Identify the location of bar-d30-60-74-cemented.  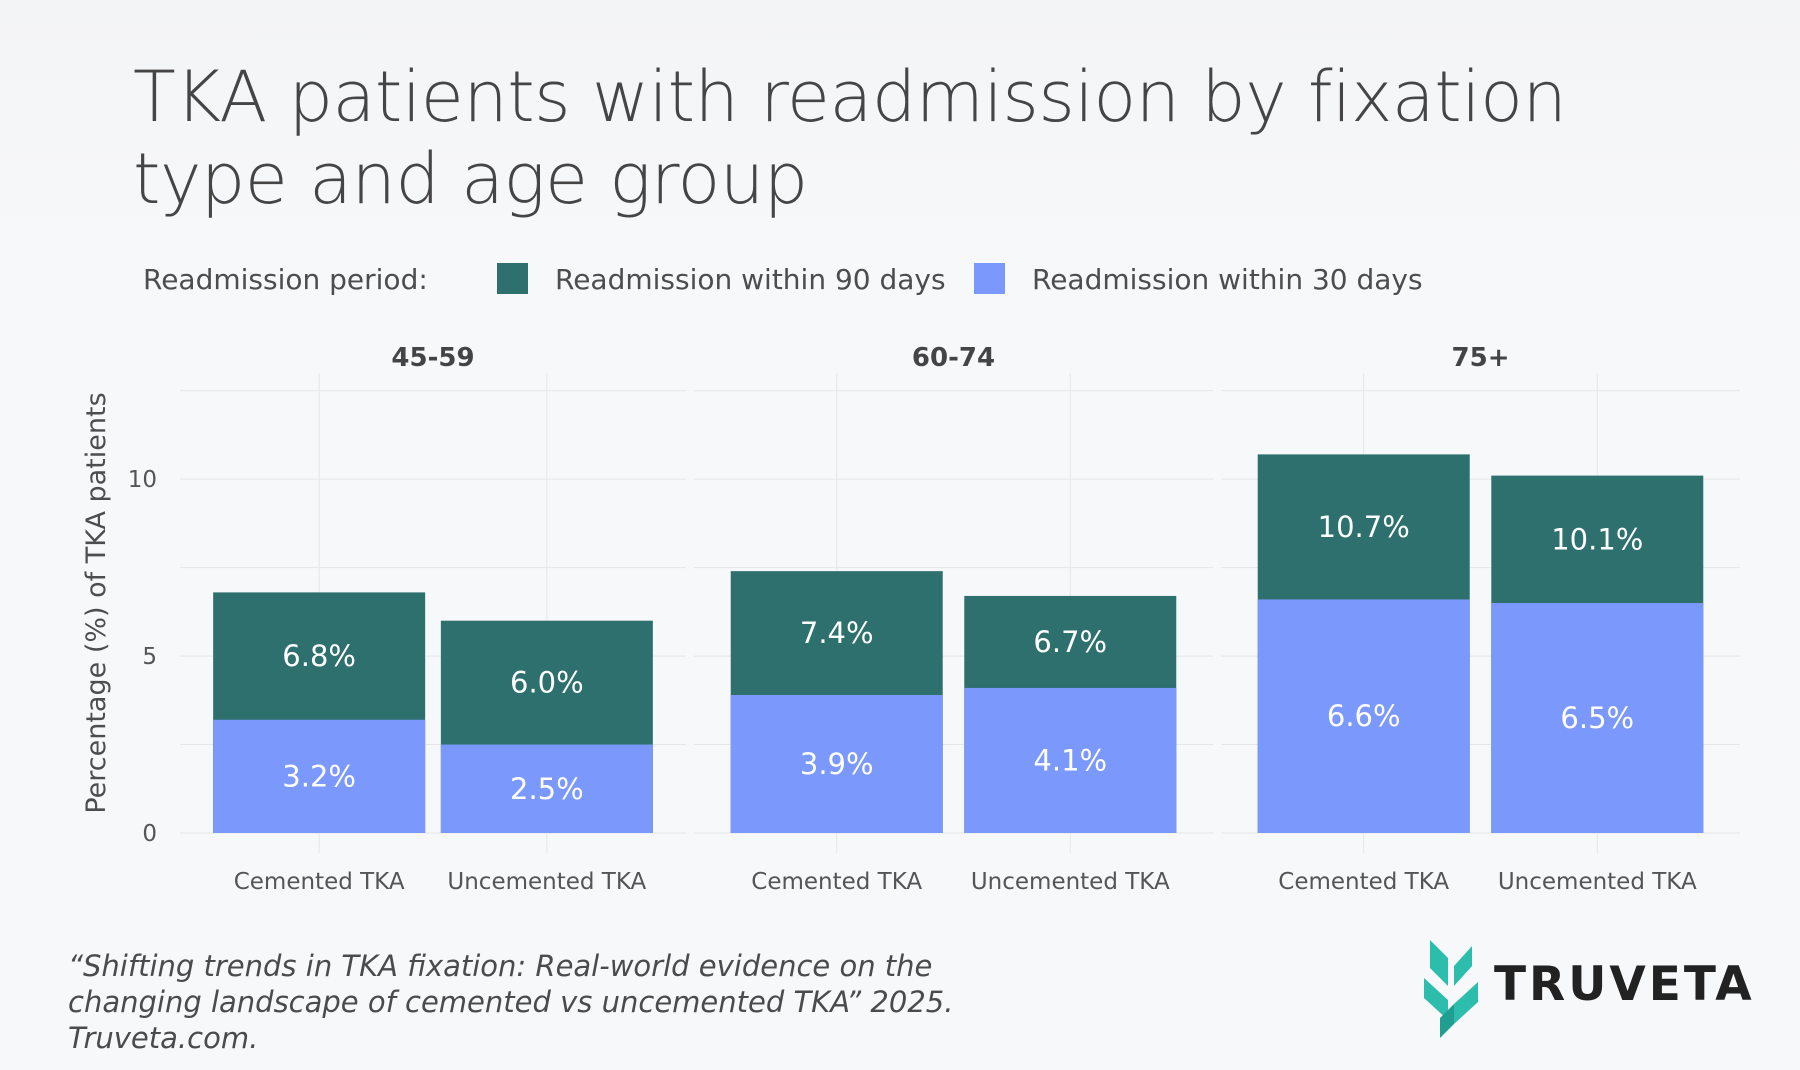
(836, 764).